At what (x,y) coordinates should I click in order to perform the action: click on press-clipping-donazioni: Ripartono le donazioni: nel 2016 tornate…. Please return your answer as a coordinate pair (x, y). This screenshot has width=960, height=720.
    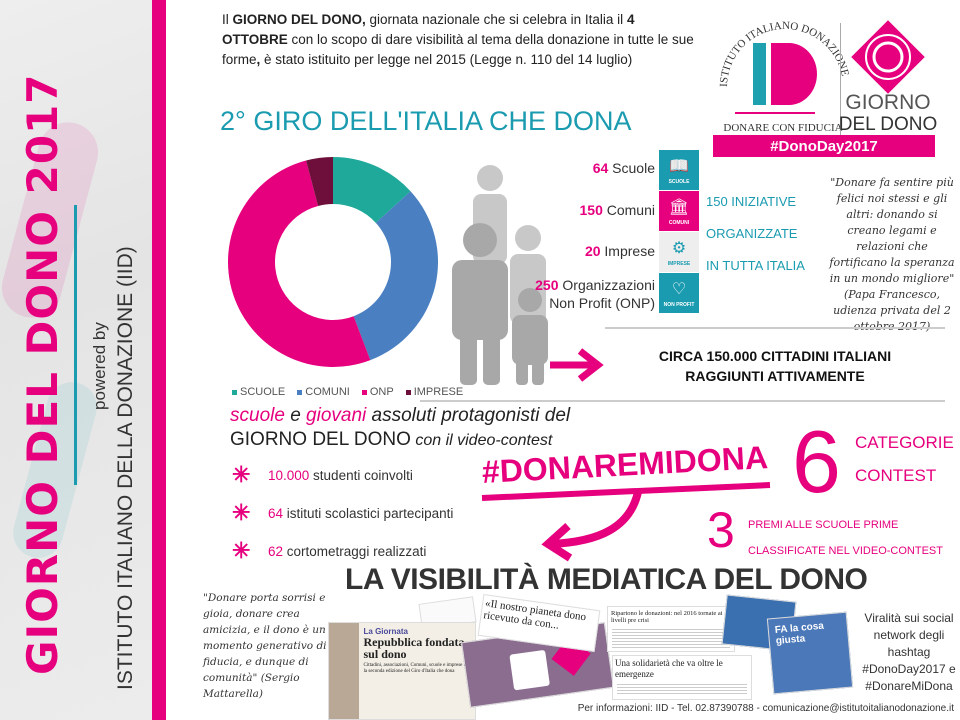
    Looking at the image, I should click on (671, 629).